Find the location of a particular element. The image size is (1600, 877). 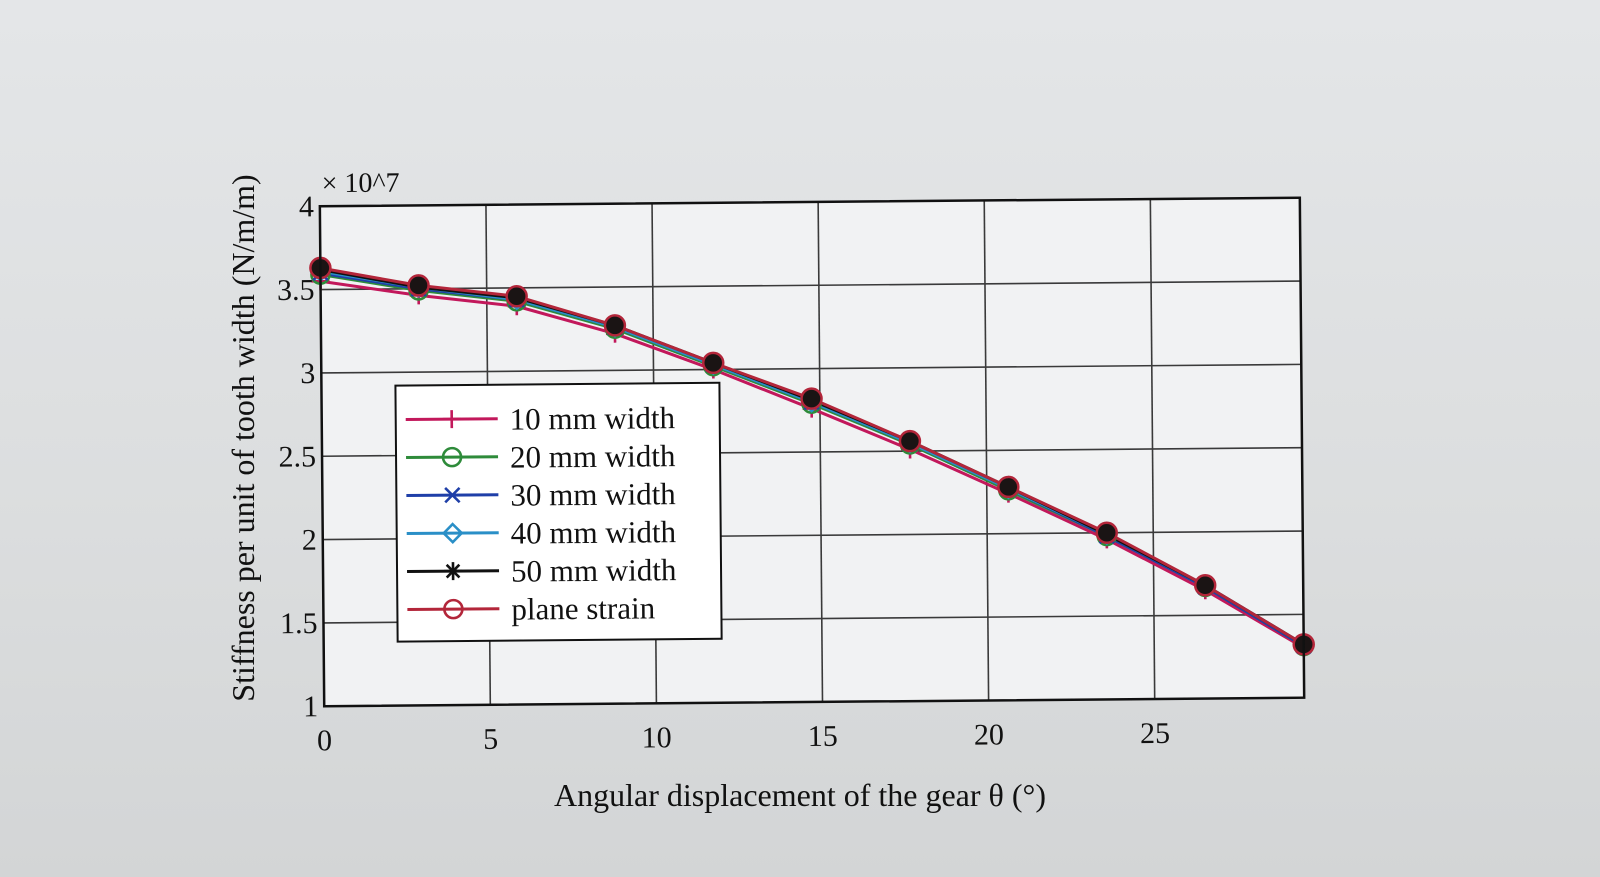

x-axis-label: Angular displacement of the gear θ (°) is located at coordinates (800, 795).